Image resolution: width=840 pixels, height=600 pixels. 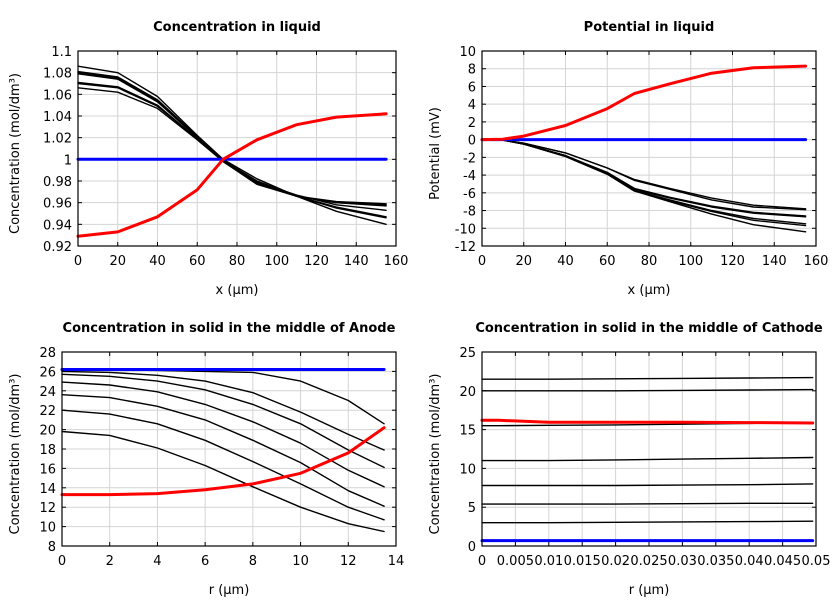 I want to click on x-tick-label: 0.045, so click(x=782, y=561).